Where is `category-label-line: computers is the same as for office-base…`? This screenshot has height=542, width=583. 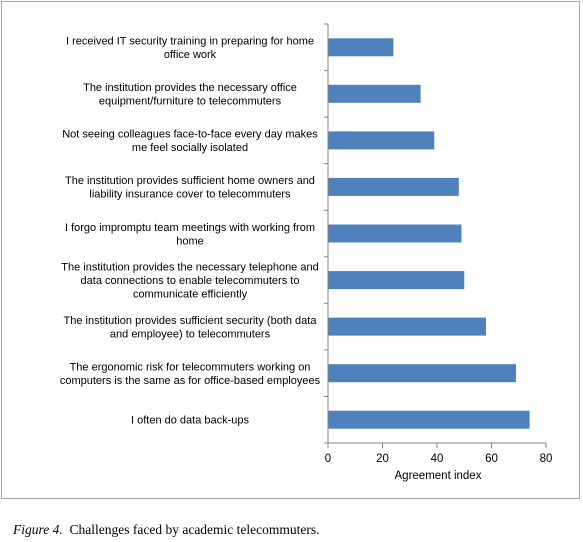 category-label-line: computers is the same as for office-base… is located at coordinates (190, 381).